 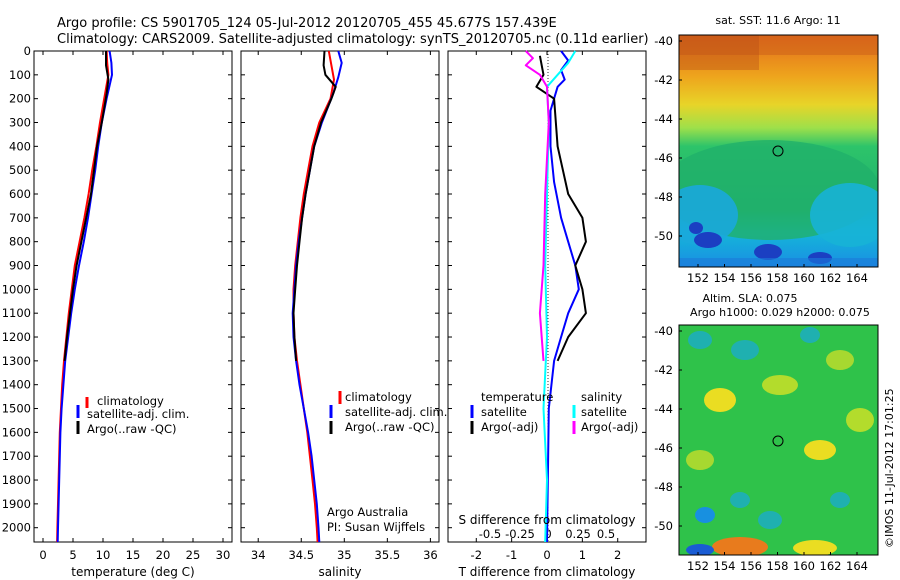 I want to click on x-tick-label: 10, so click(x=103, y=555).